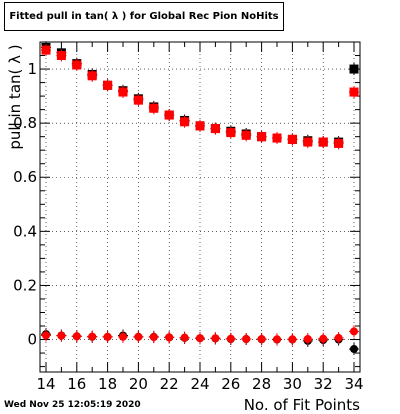  I want to click on x-tick-label: 24, so click(199, 384).